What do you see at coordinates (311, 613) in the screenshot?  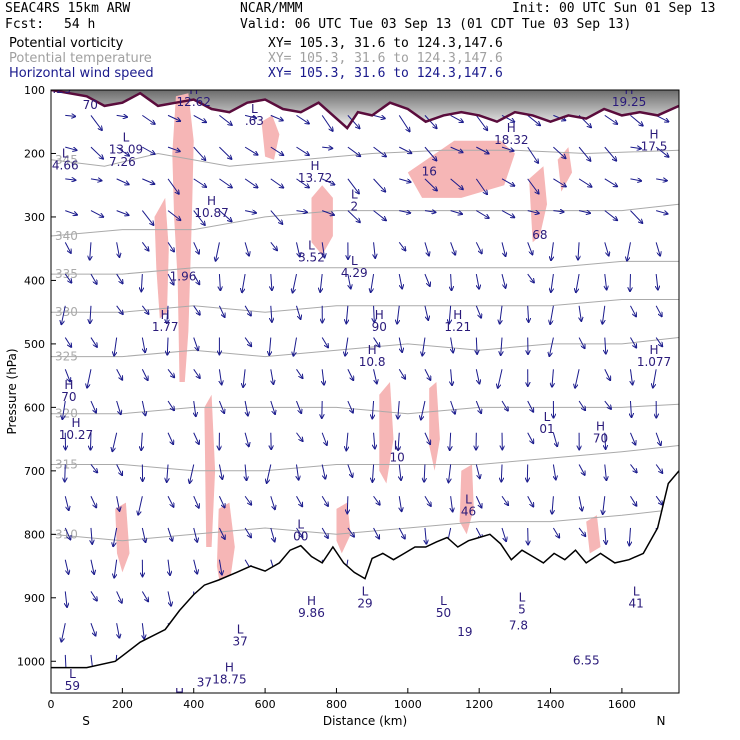 I see `extremum-value: 9.86` at bounding box center [311, 613].